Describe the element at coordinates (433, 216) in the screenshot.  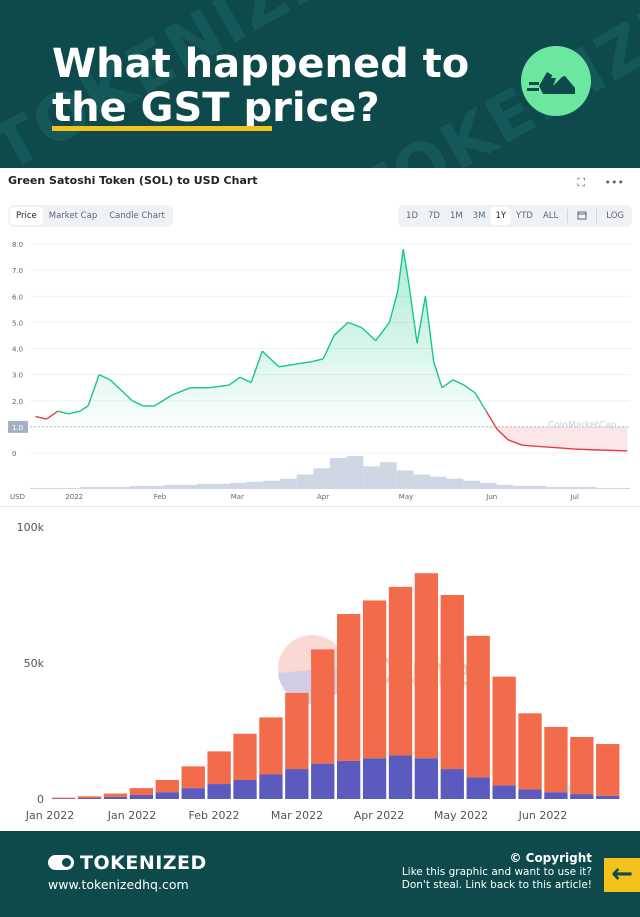
I see `range-7d: 7D` at that location.